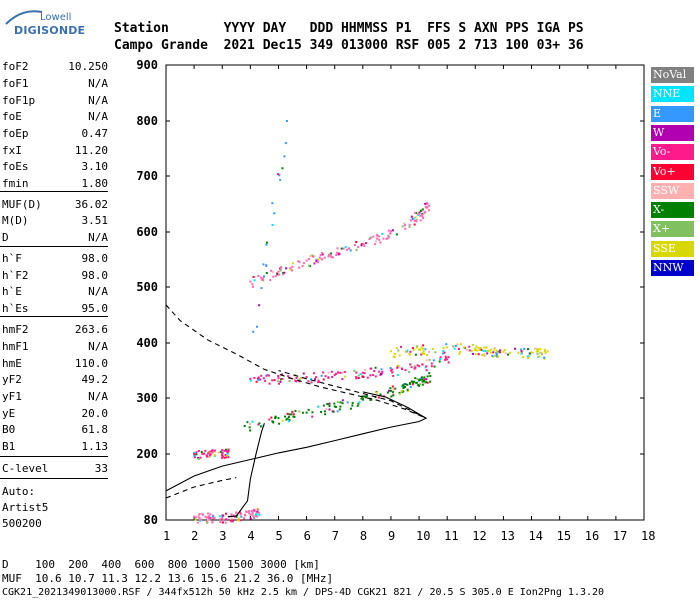  Describe the element at coordinates (91, 329) in the screenshot. I see `param-value: 263.6` at that location.